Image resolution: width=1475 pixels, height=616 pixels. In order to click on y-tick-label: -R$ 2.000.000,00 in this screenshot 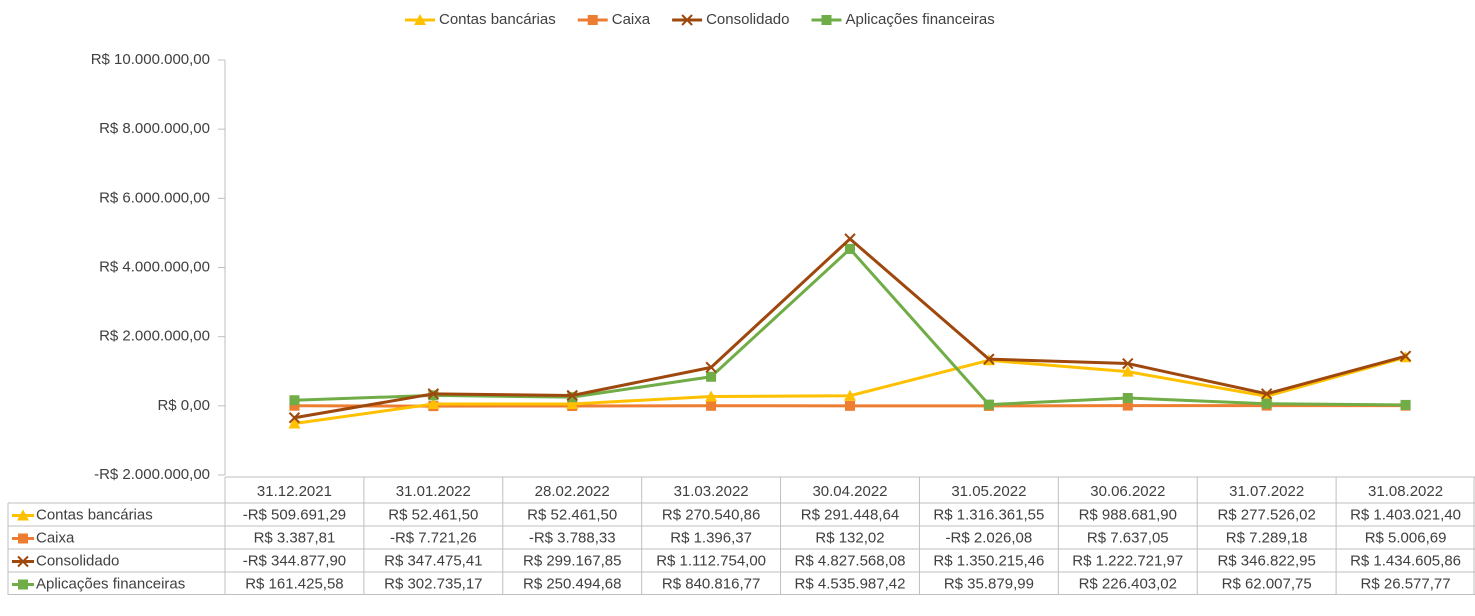, I will do `click(152, 474)`.